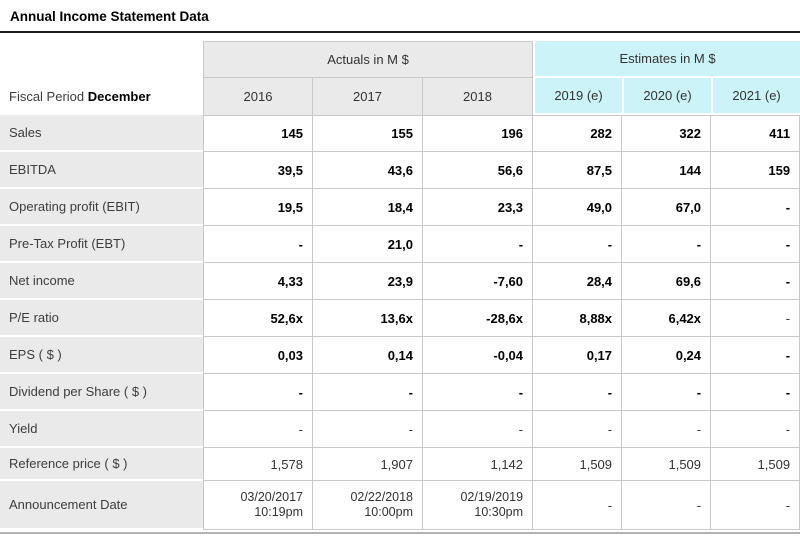 The width and height of the screenshot is (800, 541). What do you see at coordinates (478, 464) in the screenshot?
I see `data-cell: 1,142` at bounding box center [478, 464].